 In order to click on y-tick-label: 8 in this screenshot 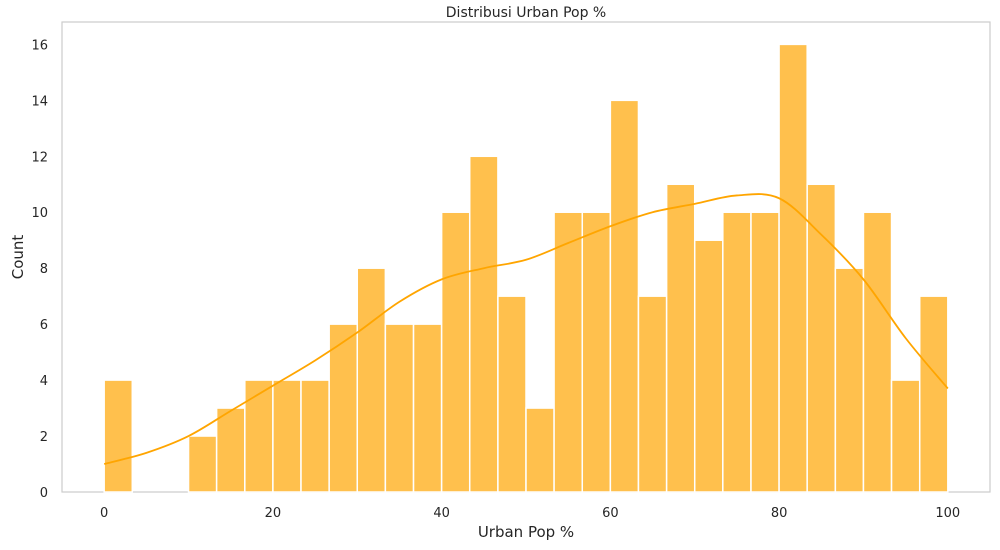, I will do `click(44, 269)`.